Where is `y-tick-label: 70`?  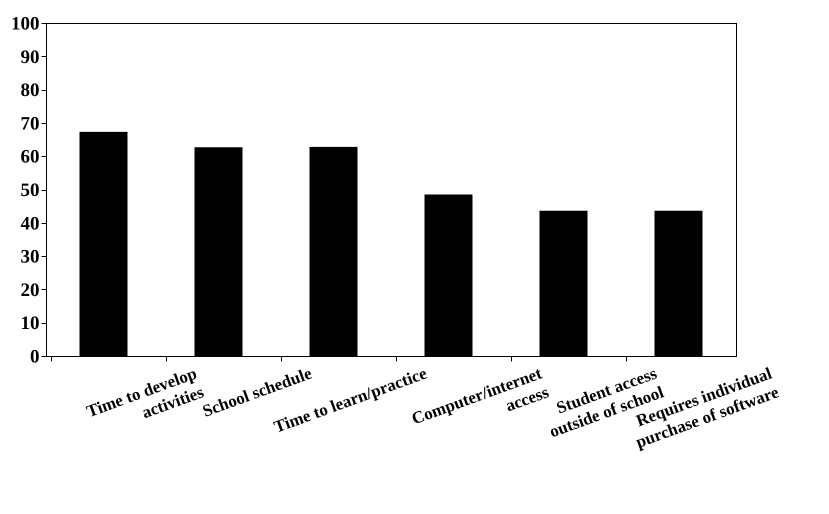
y-tick-label: 70 is located at coordinates (30, 123).